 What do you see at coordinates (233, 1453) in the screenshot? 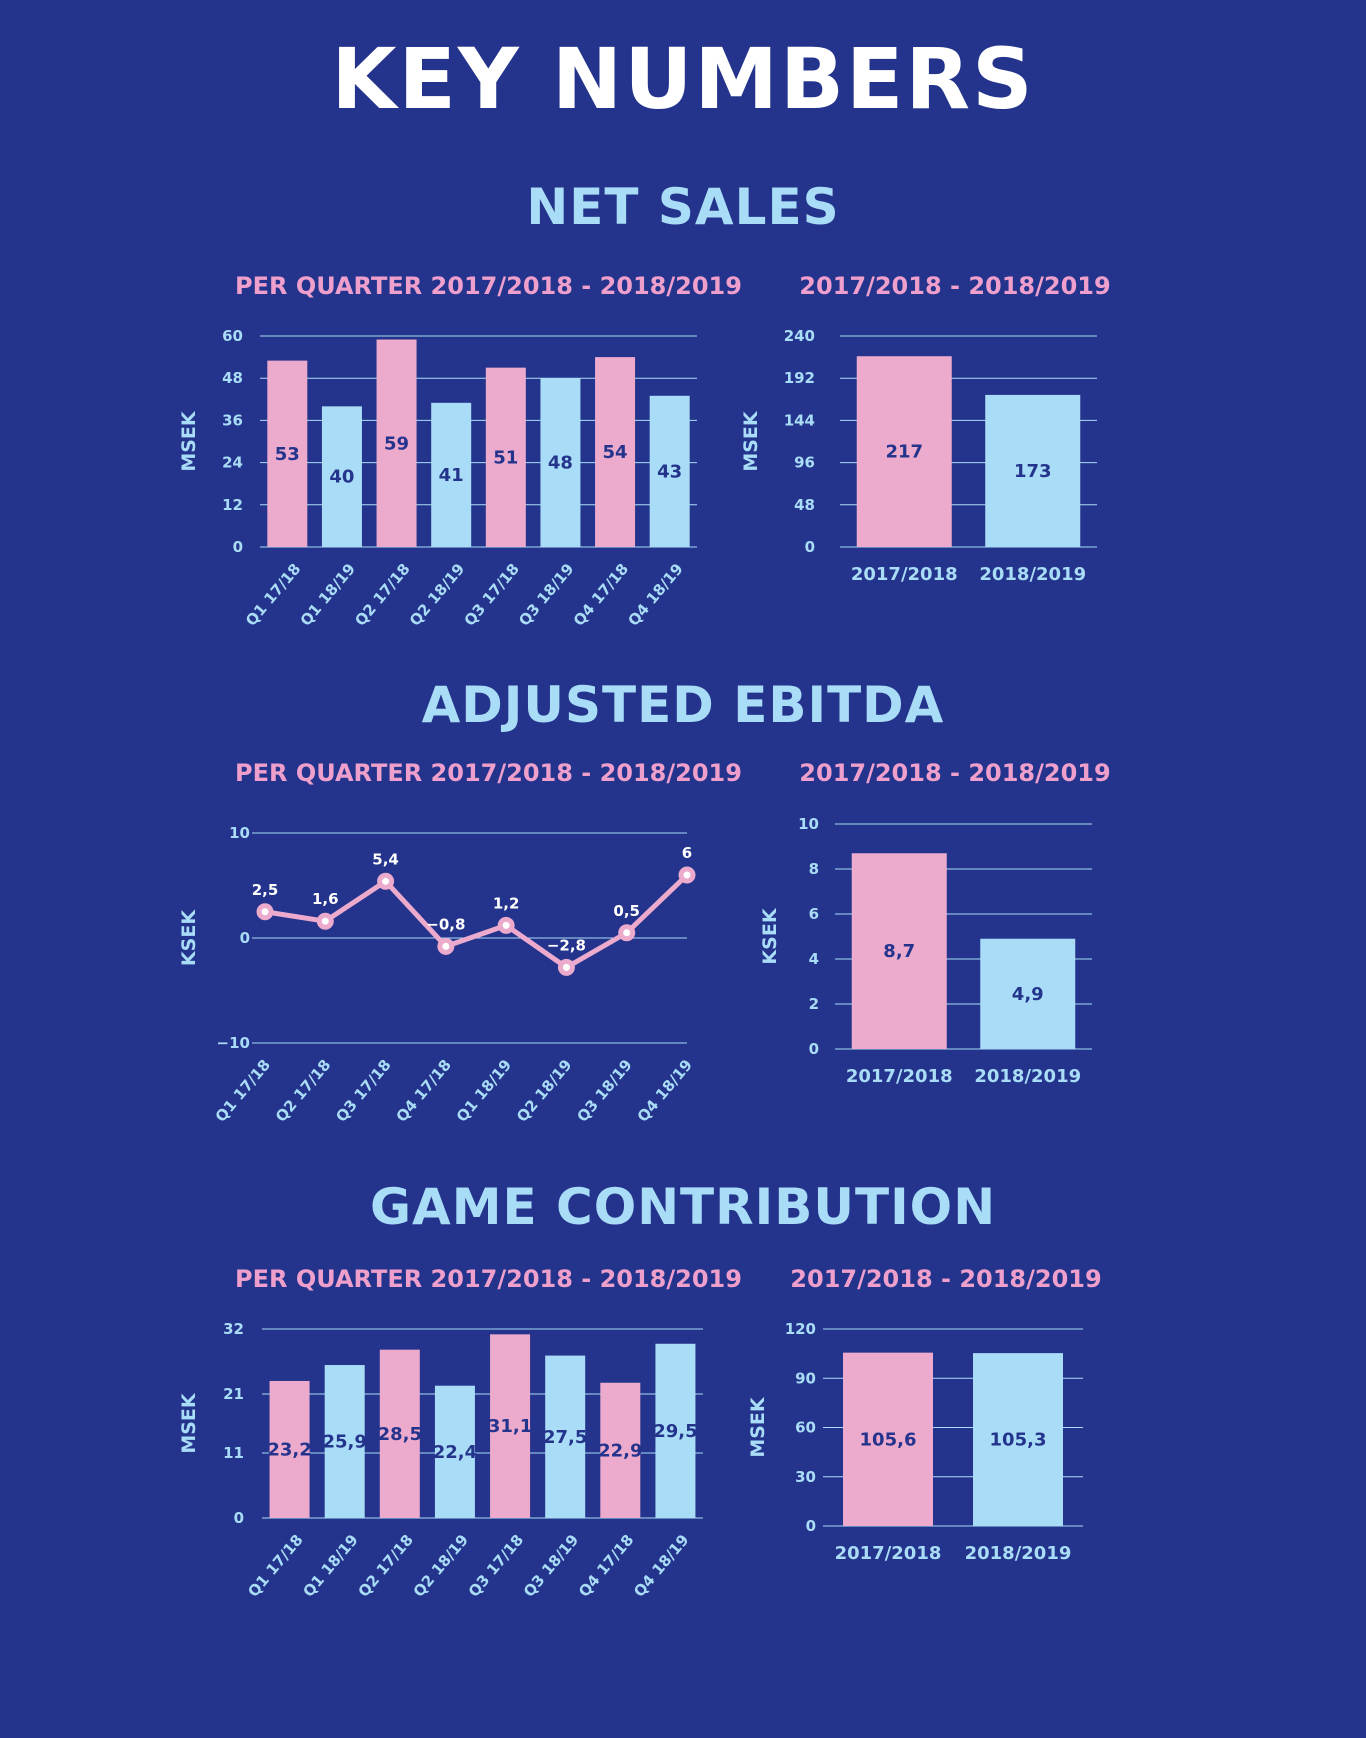
I see `y-tick-label: 11` at bounding box center [233, 1453].